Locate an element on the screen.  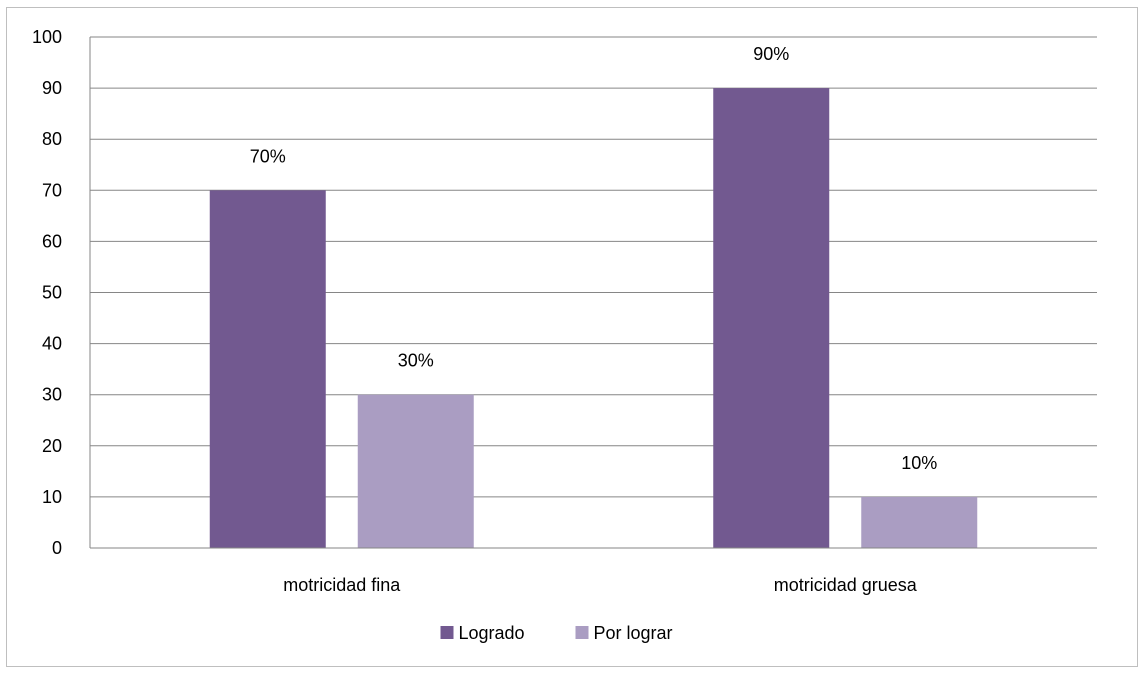
legend: Logrado Por lograr is located at coordinates (556, 633).